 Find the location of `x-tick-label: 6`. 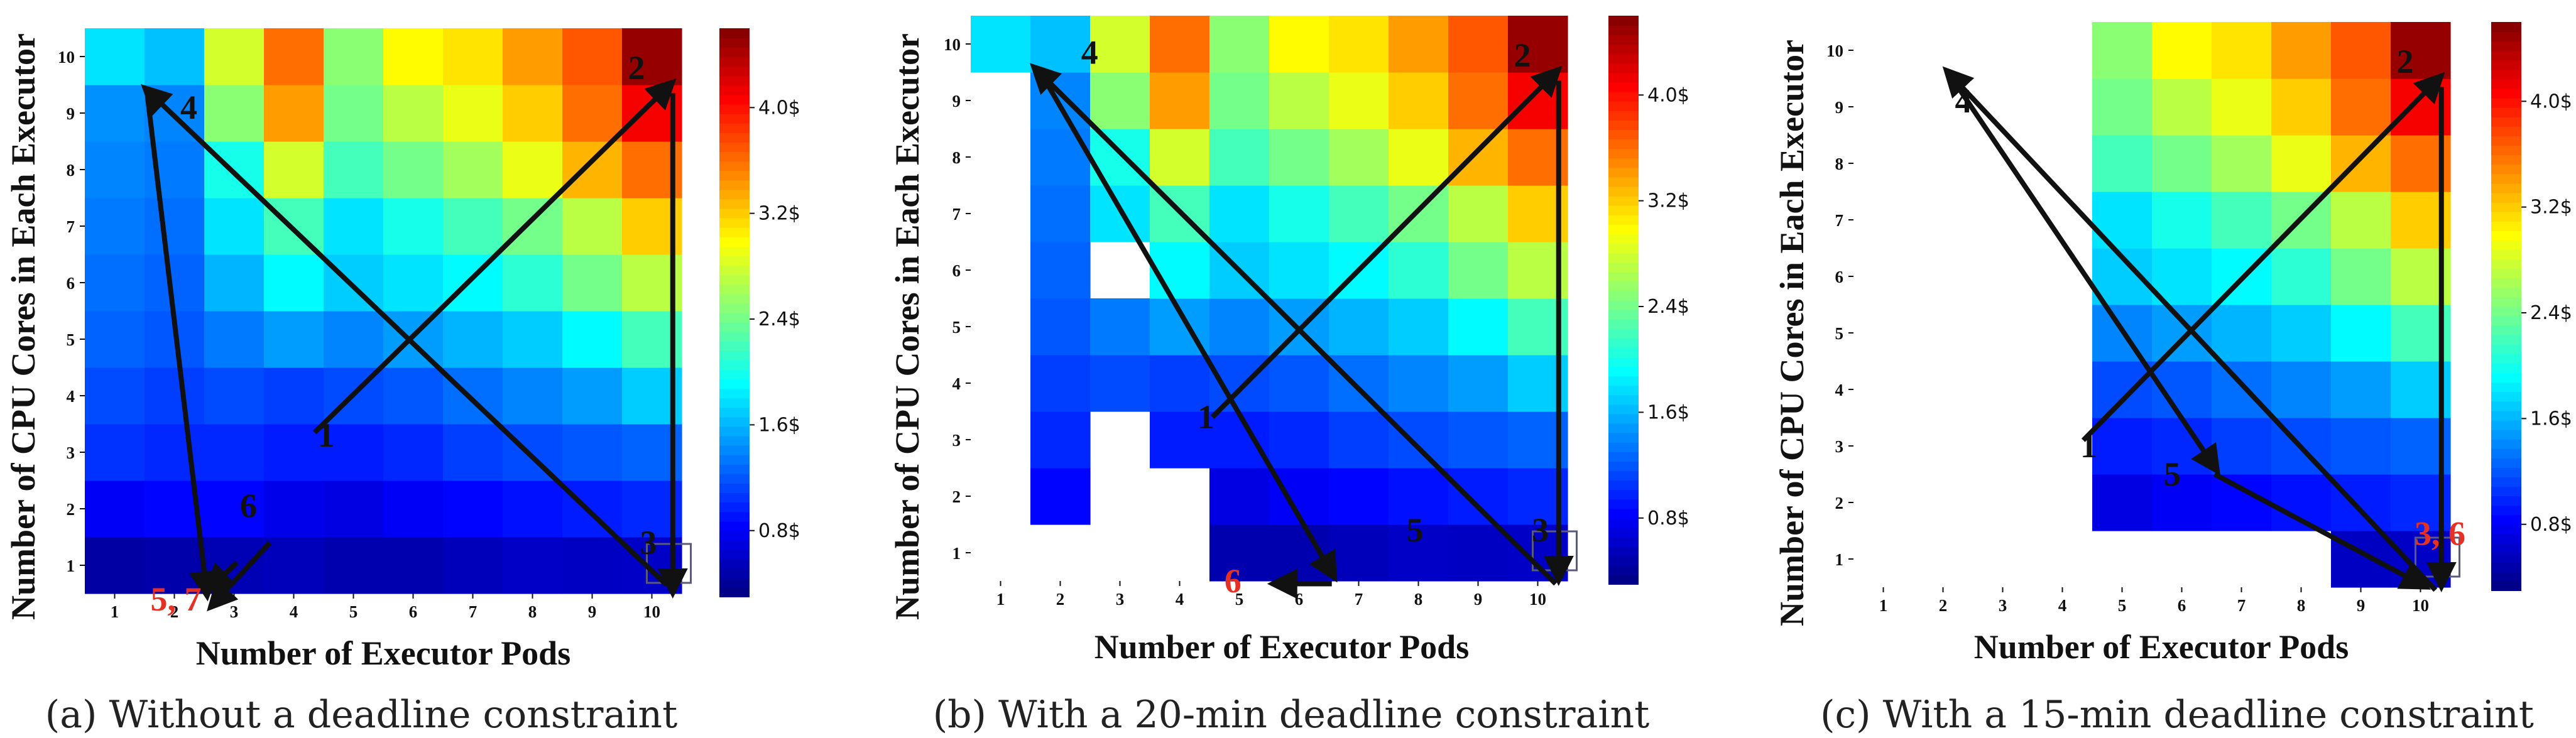

x-tick-label: 6 is located at coordinates (1299, 600).